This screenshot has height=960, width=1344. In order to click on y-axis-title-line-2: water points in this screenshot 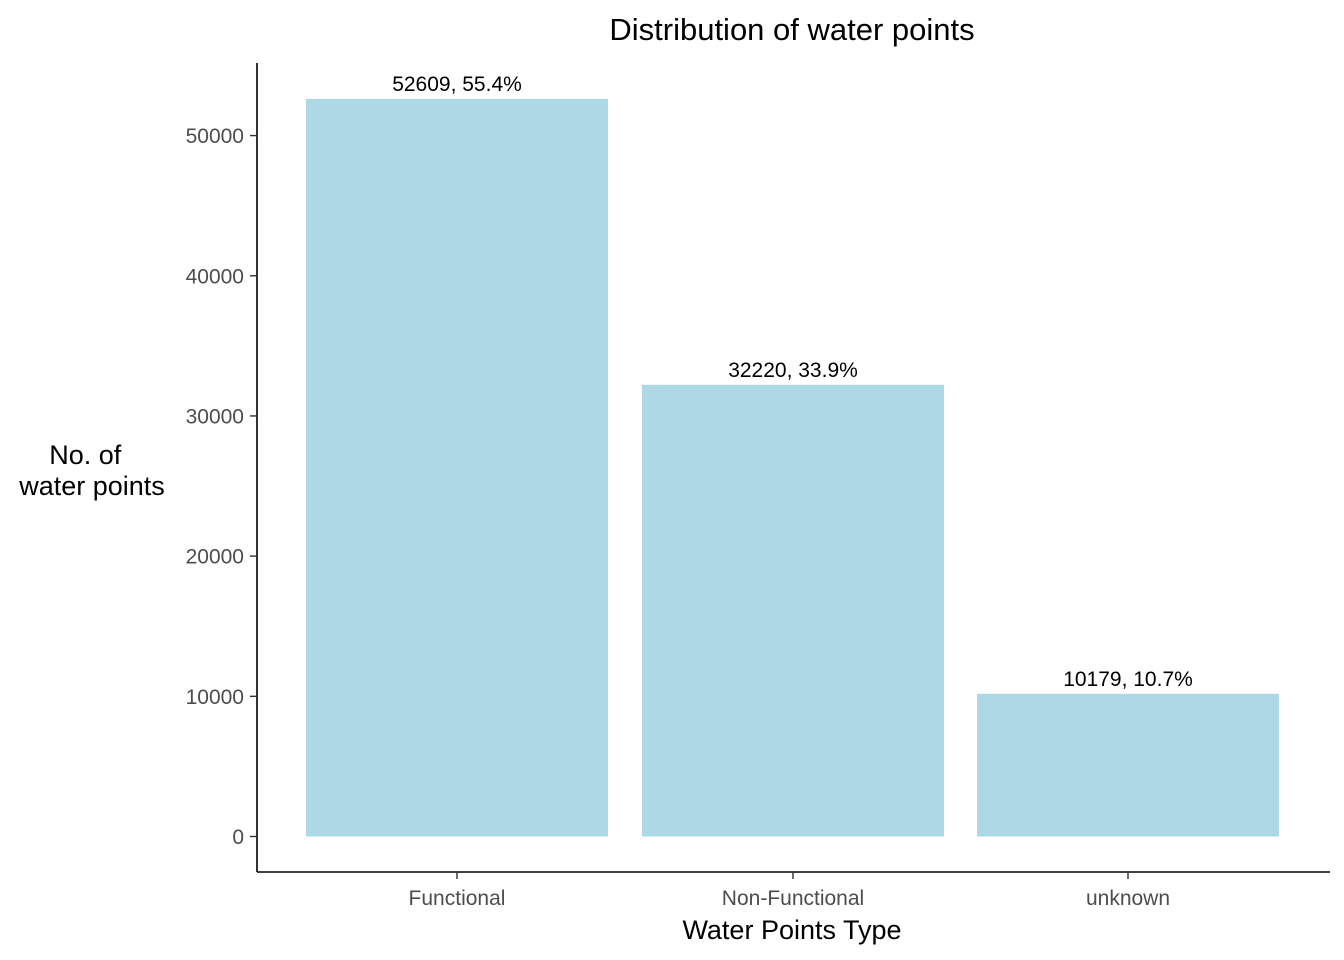, I will do `click(91, 486)`.